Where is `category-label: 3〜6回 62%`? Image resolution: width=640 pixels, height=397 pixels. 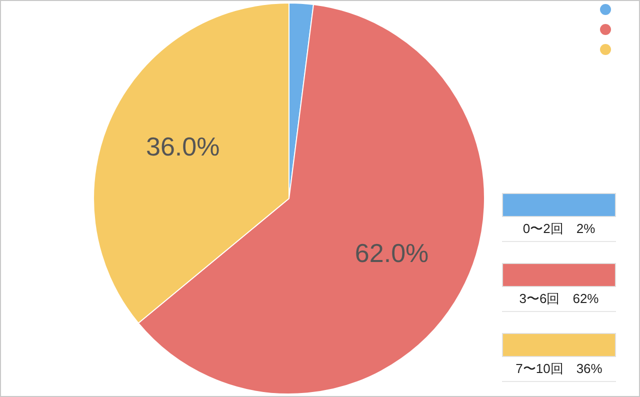
category-label: 3〜6回 62% is located at coordinates (559, 298).